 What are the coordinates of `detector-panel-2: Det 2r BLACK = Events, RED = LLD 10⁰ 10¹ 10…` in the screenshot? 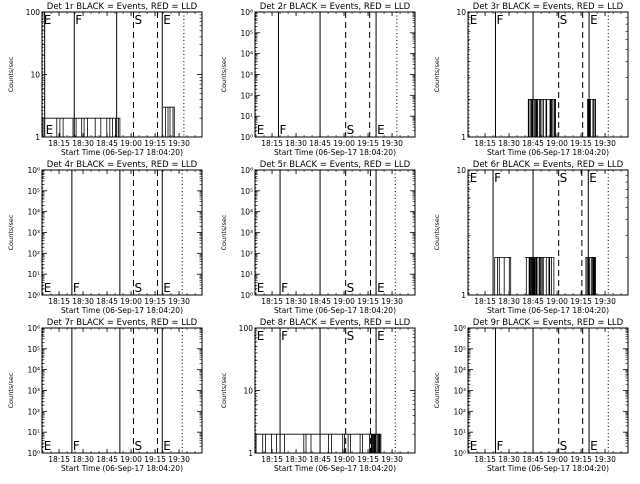 It's located at (318, 79).